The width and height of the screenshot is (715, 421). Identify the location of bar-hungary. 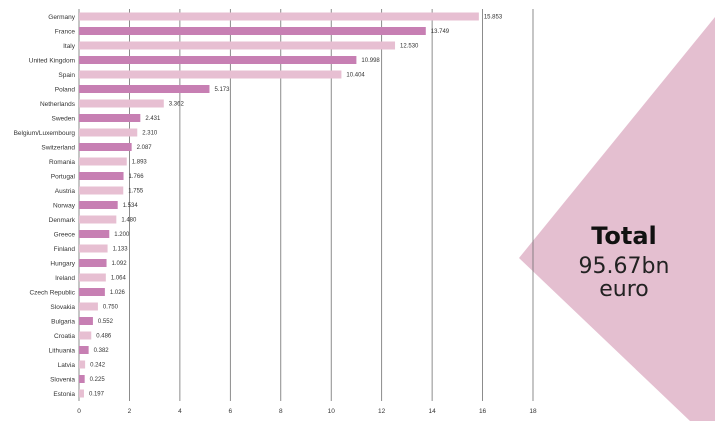
(93, 263).